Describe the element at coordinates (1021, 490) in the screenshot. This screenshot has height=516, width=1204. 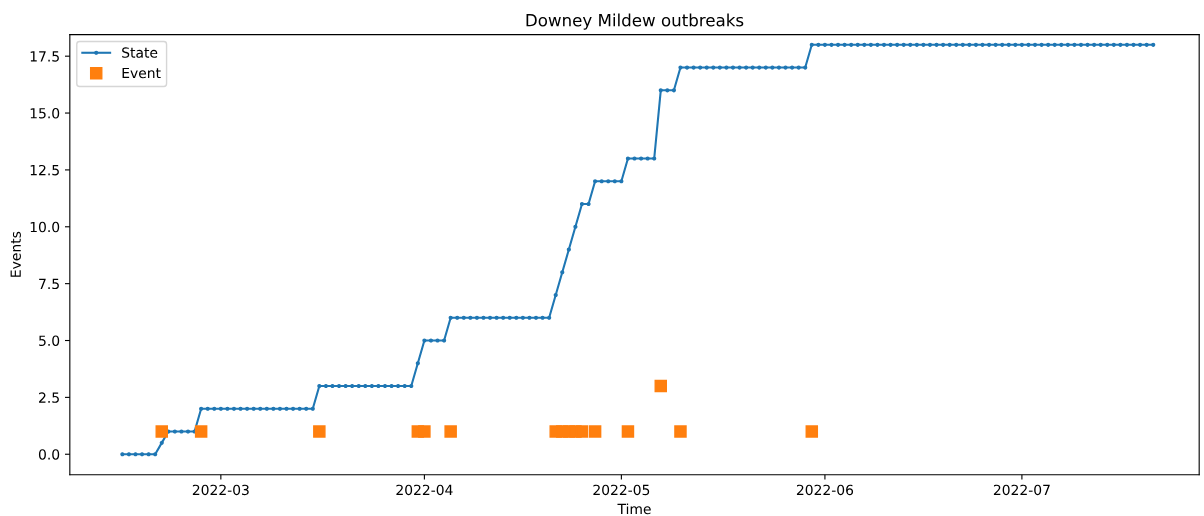
I see `x-tick-label: 2022-07` at that location.